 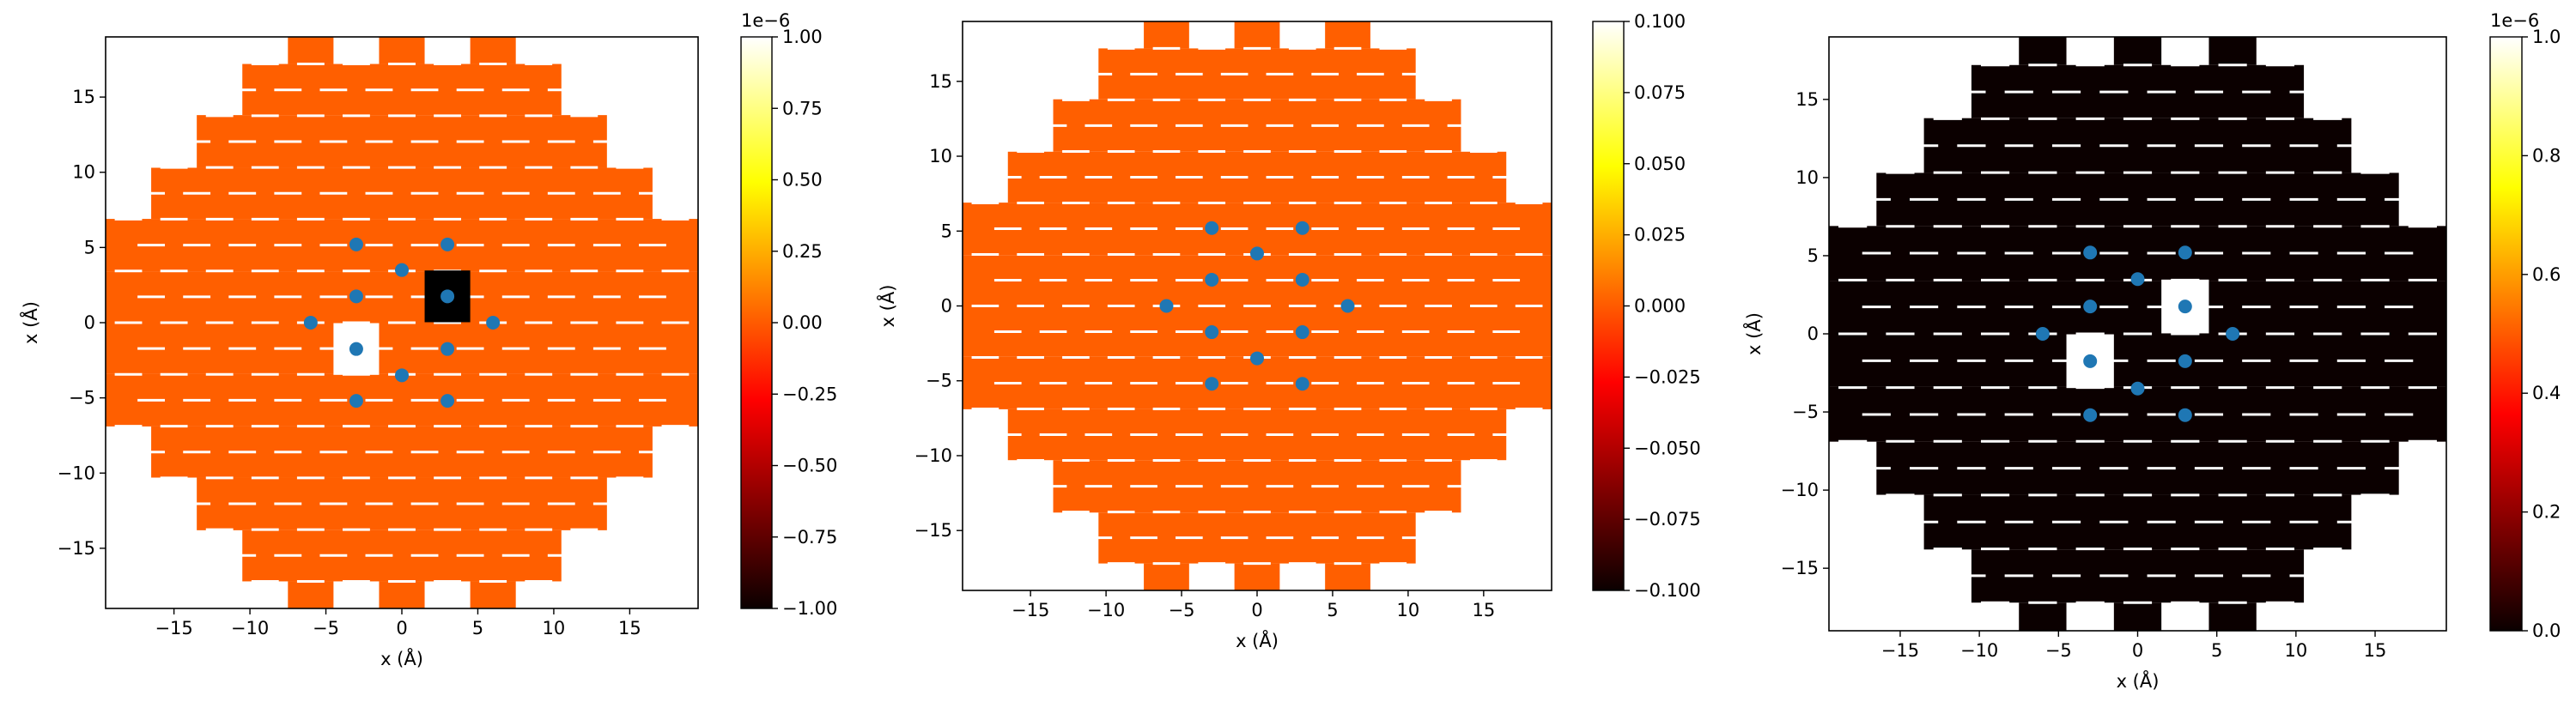 What do you see at coordinates (1667, 376) in the screenshot?
I see `colorbar-tick-label: −0.025` at bounding box center [1667, 376].